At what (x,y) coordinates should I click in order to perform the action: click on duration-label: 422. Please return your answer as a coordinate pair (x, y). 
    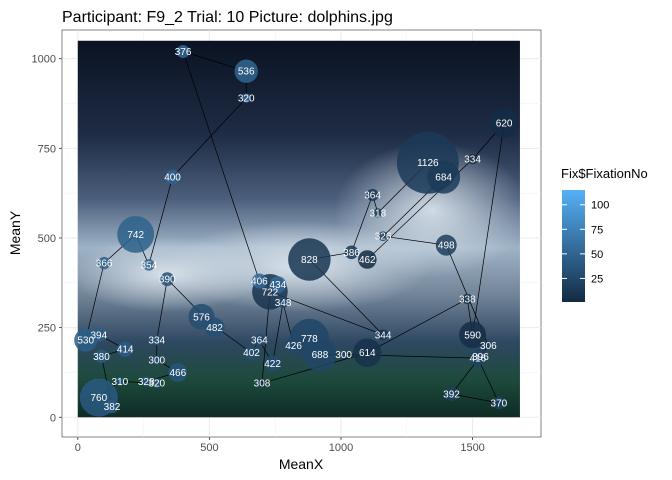
    Looking at the image, I should click on (272, 364).